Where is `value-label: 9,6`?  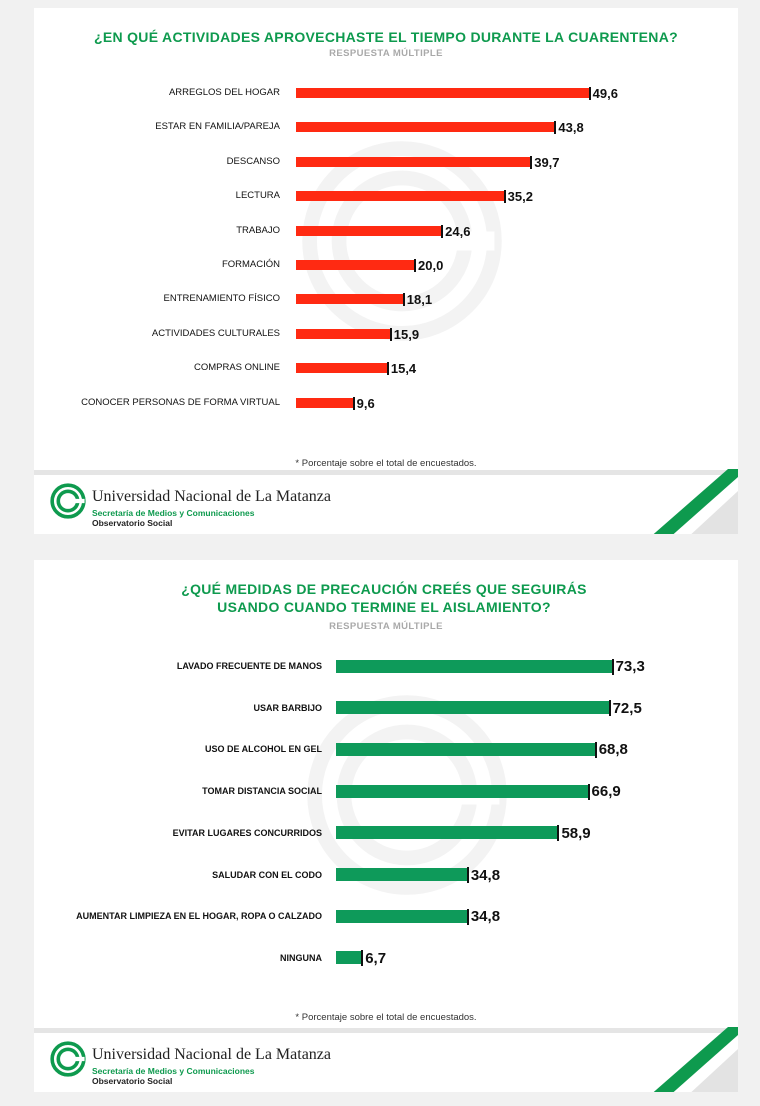
value-label: 9,6 is located at coordinates (365, 403).